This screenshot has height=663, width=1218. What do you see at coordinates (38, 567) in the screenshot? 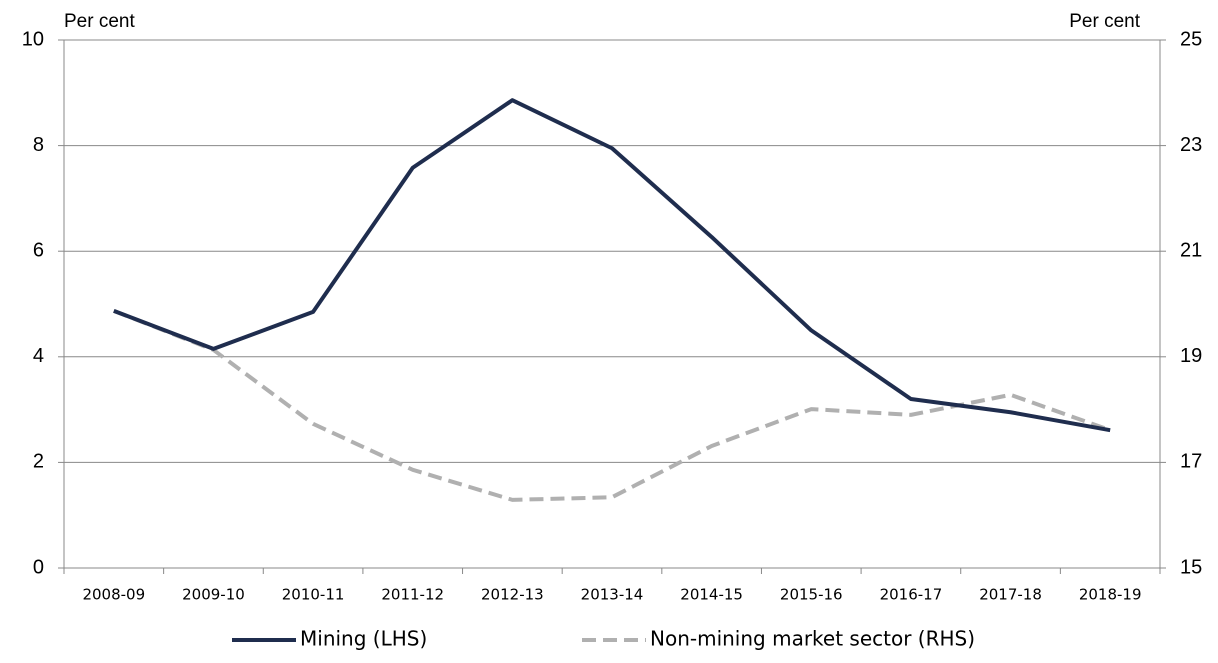
I see `y-tick-label: 0` at bounding box center [38, 567].